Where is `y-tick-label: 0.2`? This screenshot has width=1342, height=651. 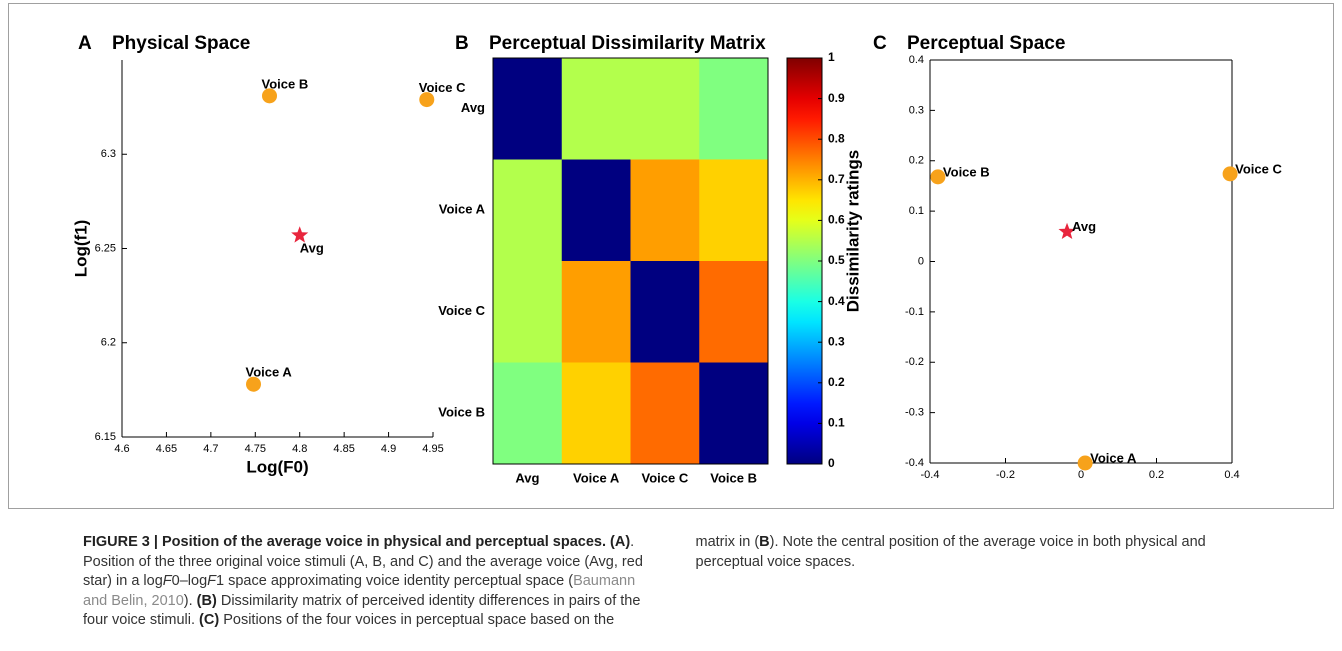 y-tick-label: 0.2 is located at coordinates (916, 161).